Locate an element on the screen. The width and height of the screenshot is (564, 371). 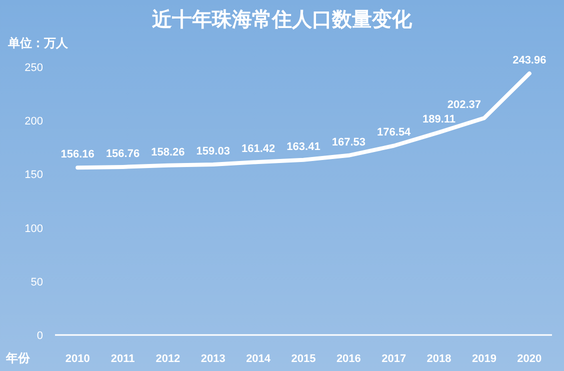
x-tick-label: 2012 is located at coordinates (168, 359).